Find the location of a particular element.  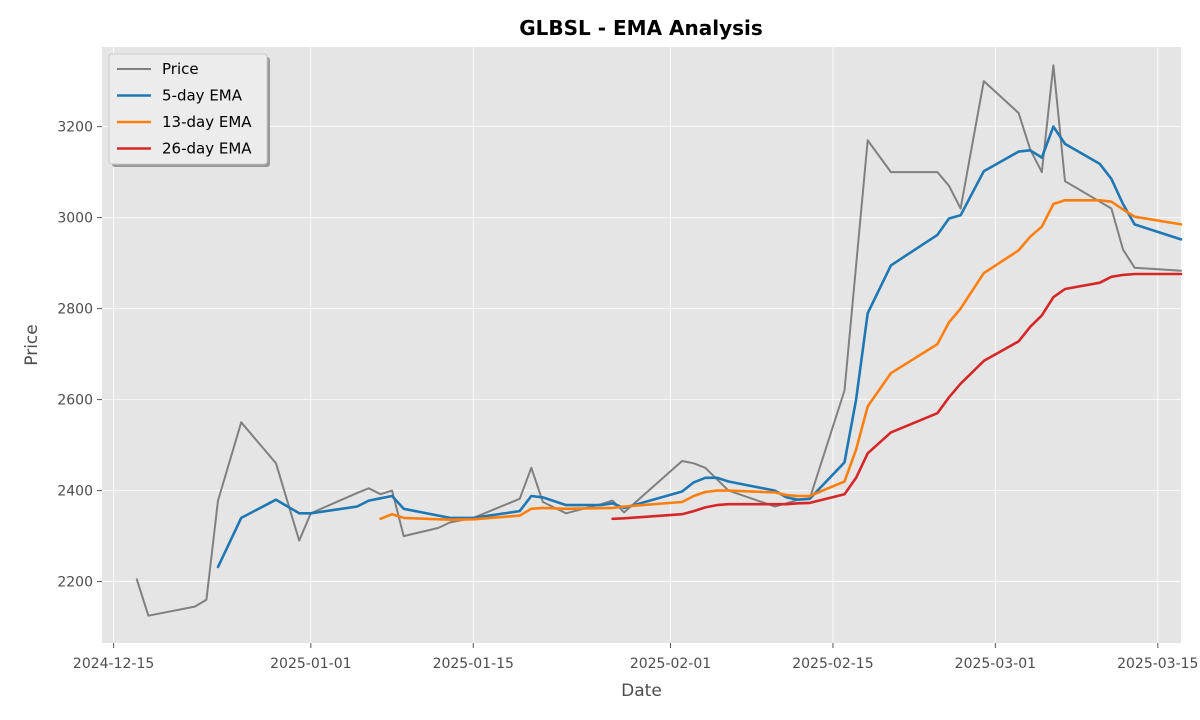

x-tick-label: 2024-12-15 is located at coordinates (113, 664).